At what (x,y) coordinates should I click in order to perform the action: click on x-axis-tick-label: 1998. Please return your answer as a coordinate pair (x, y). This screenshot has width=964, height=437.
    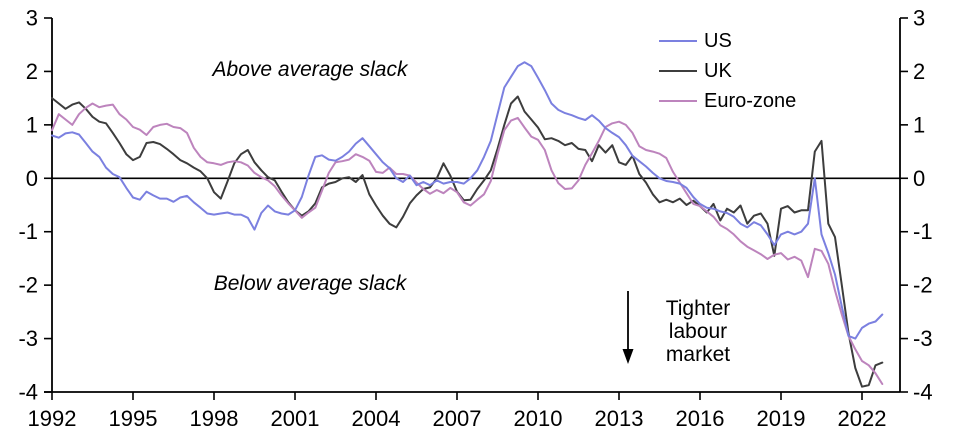
    Looking at the image, I should click on (214, 418).